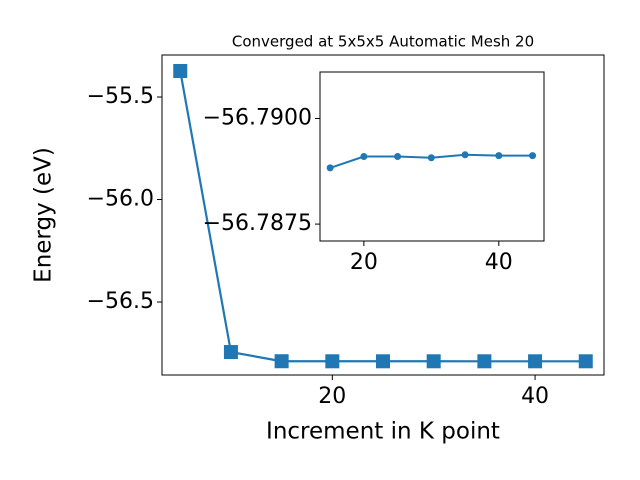  Describe the element at coordinates (120, 199) in the screenshot. I see `y-tick-label: −56.0` at that location.